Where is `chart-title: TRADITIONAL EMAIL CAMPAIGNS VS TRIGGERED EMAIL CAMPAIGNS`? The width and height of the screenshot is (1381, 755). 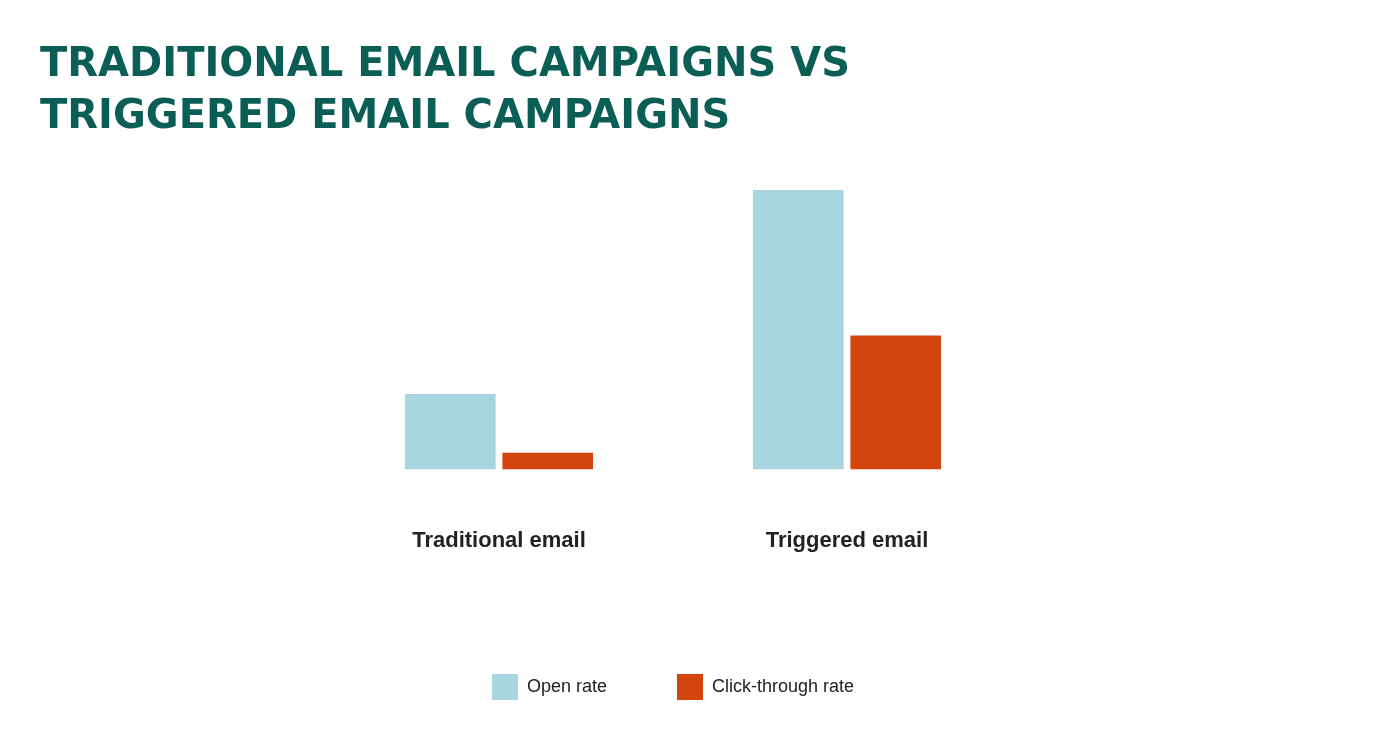
chart-title: TRADITIONAL EMAIL CAMPAIGNS VS TRIGGERED EMAIL CAMPAIGNS is located at coordinates (445, 88).